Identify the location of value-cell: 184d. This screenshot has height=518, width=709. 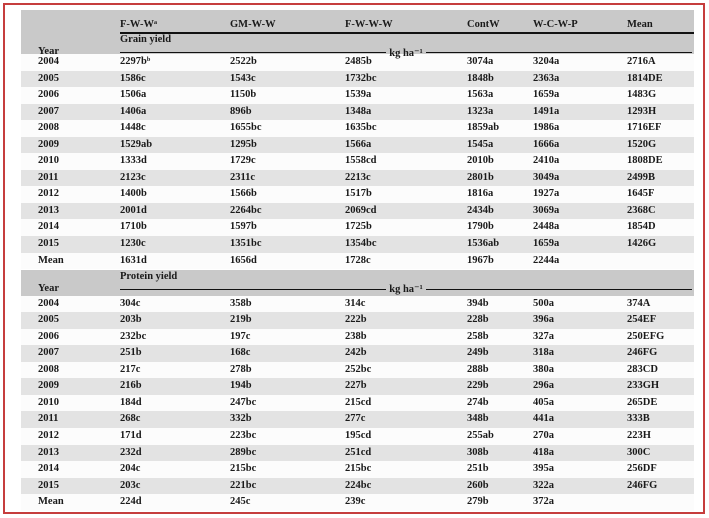
(131, 402).